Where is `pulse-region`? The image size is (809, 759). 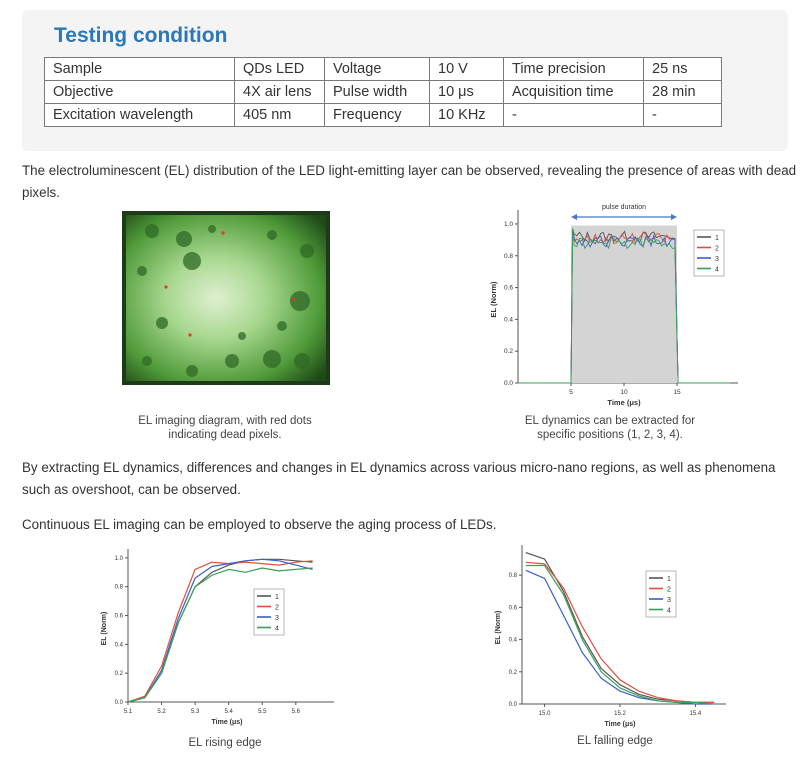
pulse-region is located at coordinates (624, 304).